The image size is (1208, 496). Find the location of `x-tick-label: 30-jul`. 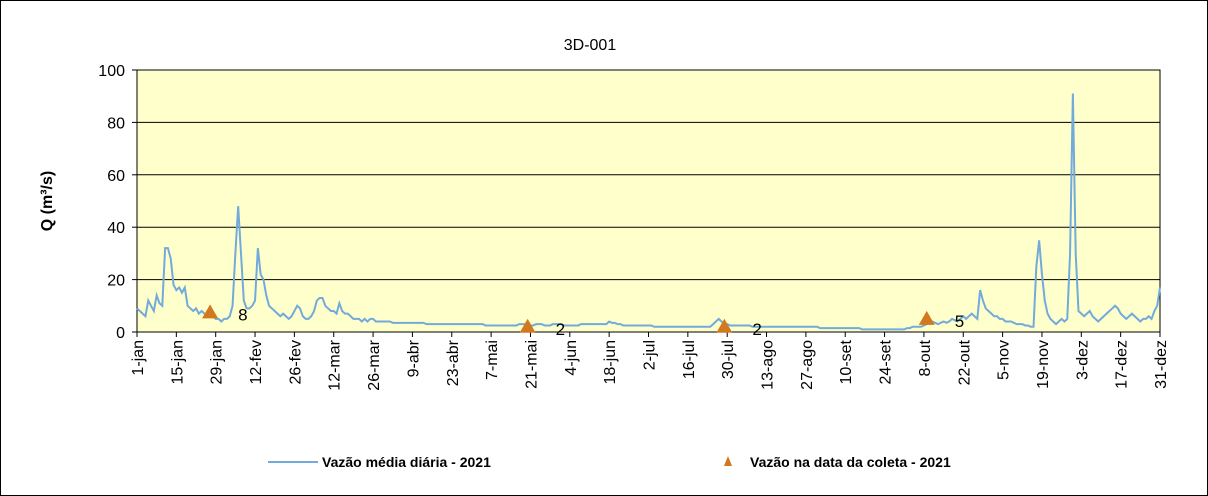

x-tick-label: 30-jul is located at coordinates (728, 359).